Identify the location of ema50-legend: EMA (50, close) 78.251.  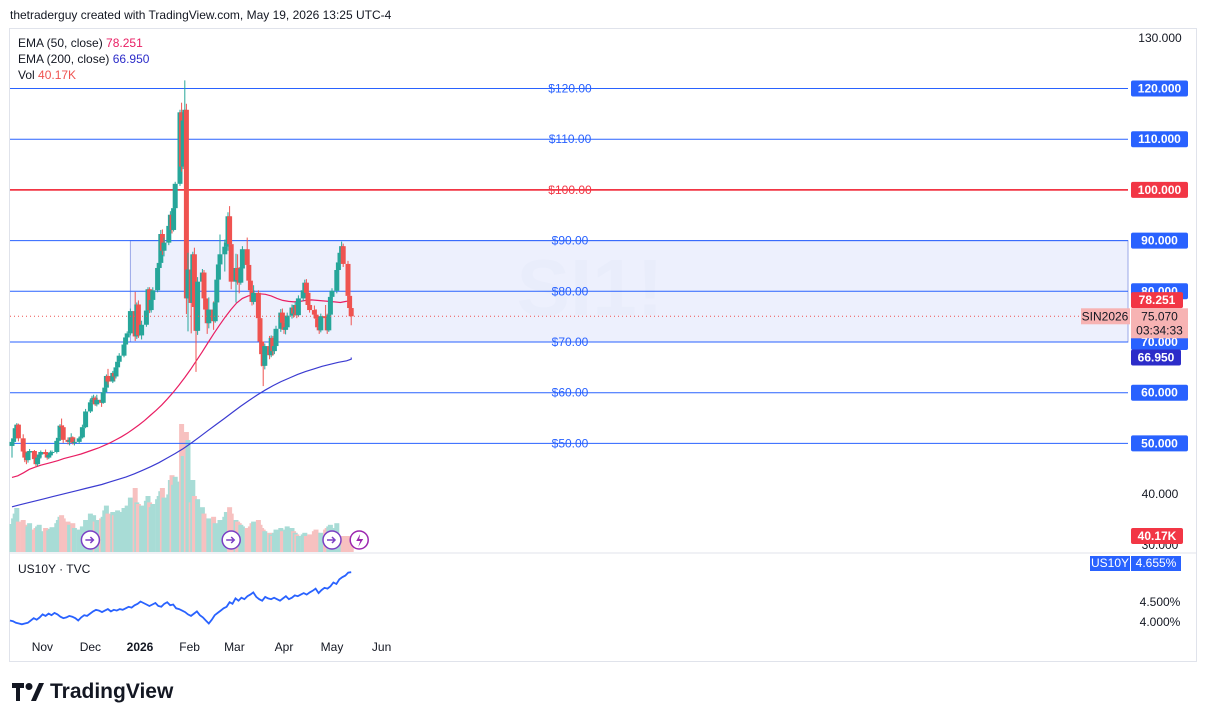
(83, 43).